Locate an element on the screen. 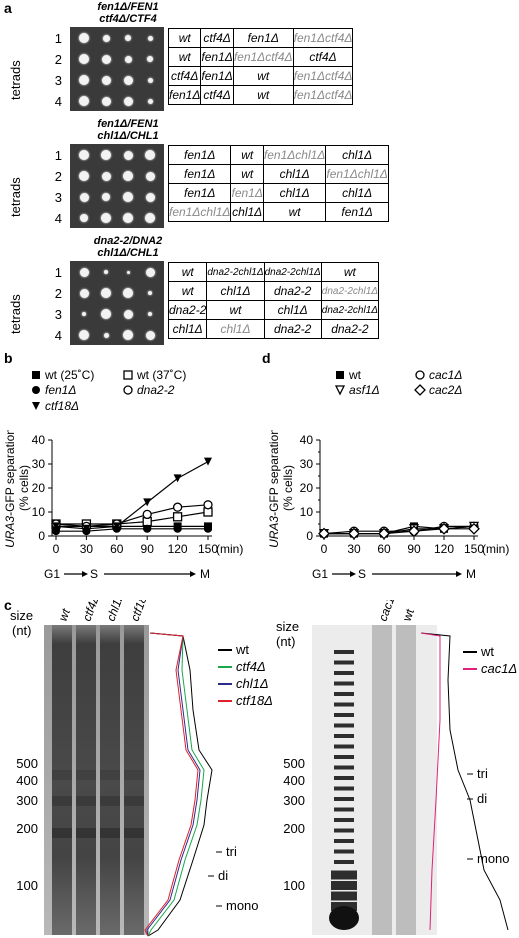 This screenshot has height=938, width=519. gel-left-annotation: mono is located at coordinates (242, 905).